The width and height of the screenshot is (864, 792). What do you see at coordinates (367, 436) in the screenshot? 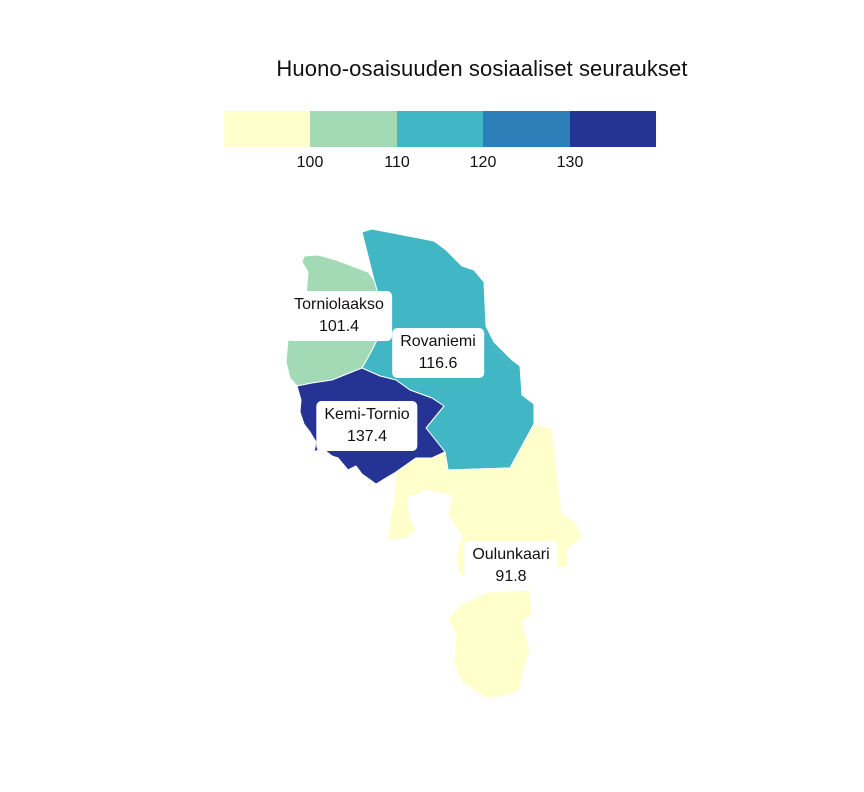
I see `region-value: 137.4` at bounding box center [367, 436].